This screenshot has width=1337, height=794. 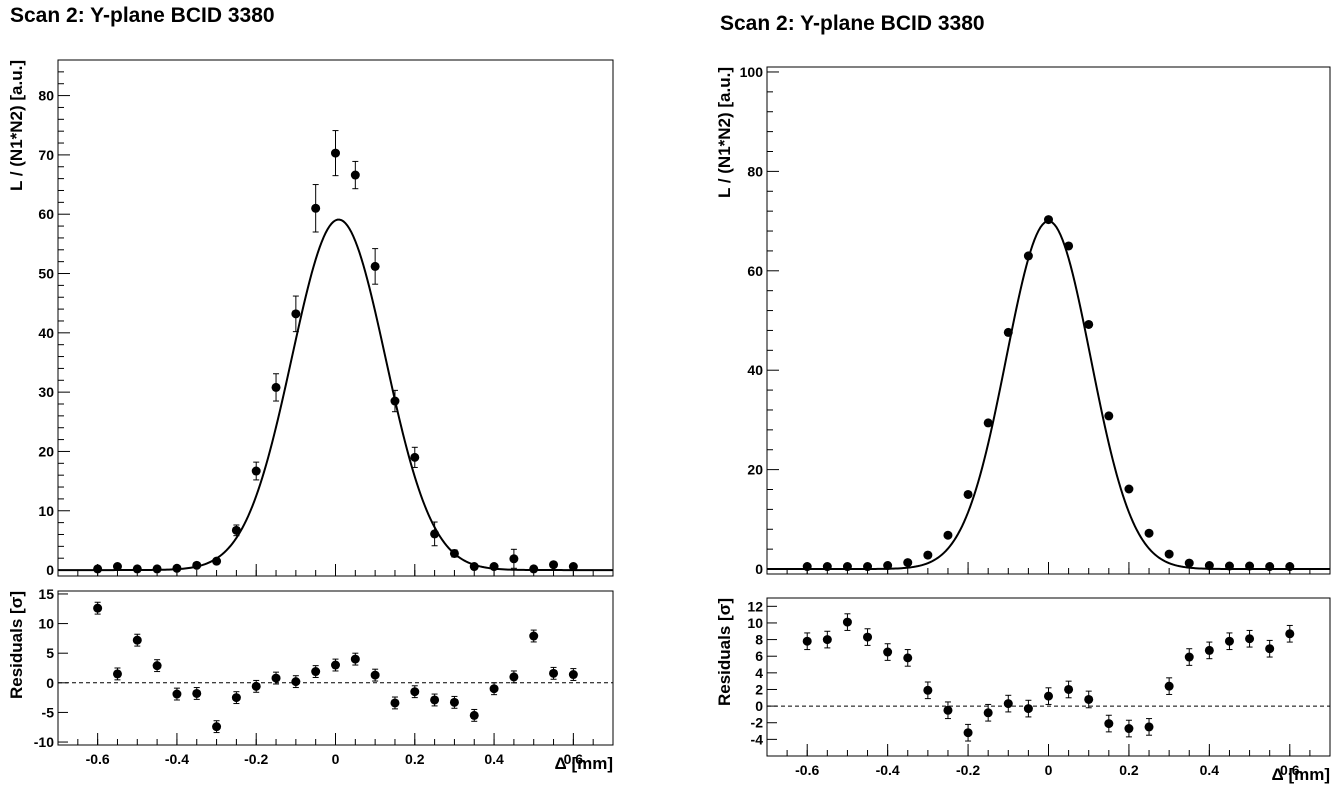 What do you see at coordinates (46, 155) in the screenshot?
I see `y-tick-label: 70` at bounding box center [46, 155].